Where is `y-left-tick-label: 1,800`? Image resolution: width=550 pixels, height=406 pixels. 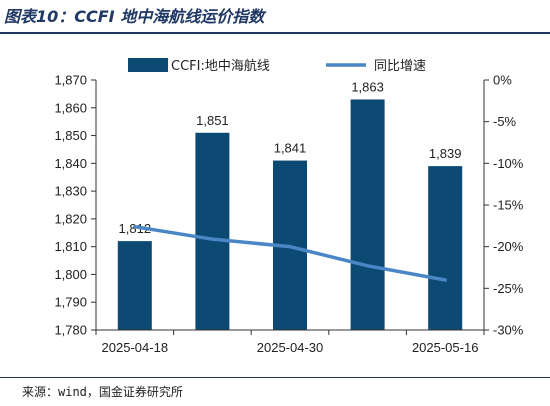
y-left-tick-label: 1,800 is located at coordinates (70, 274).